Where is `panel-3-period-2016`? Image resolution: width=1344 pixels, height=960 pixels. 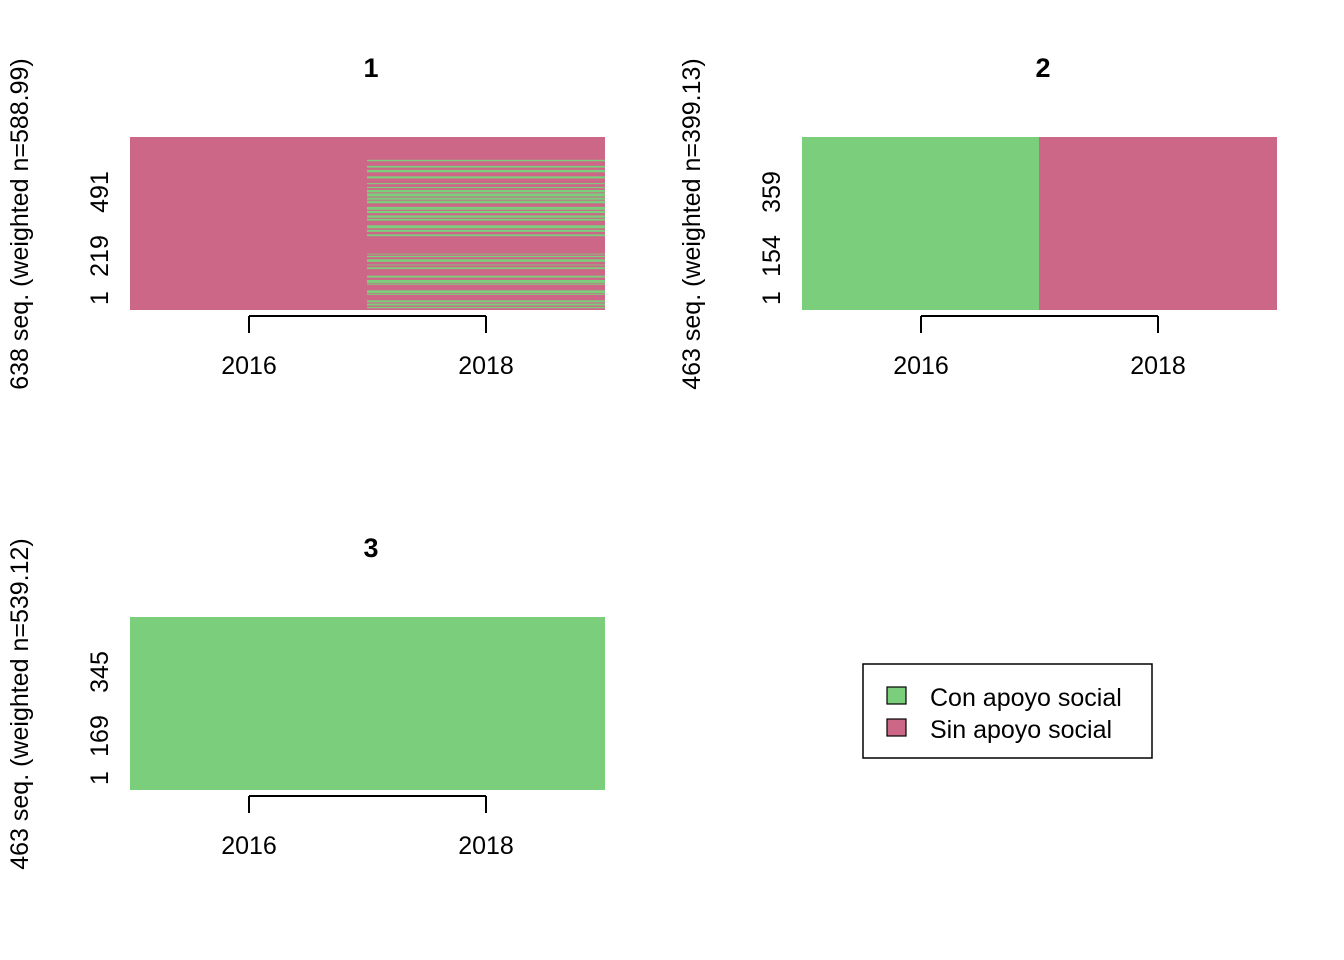
panel-3-period-2016 is located at coordinates (248, 703).